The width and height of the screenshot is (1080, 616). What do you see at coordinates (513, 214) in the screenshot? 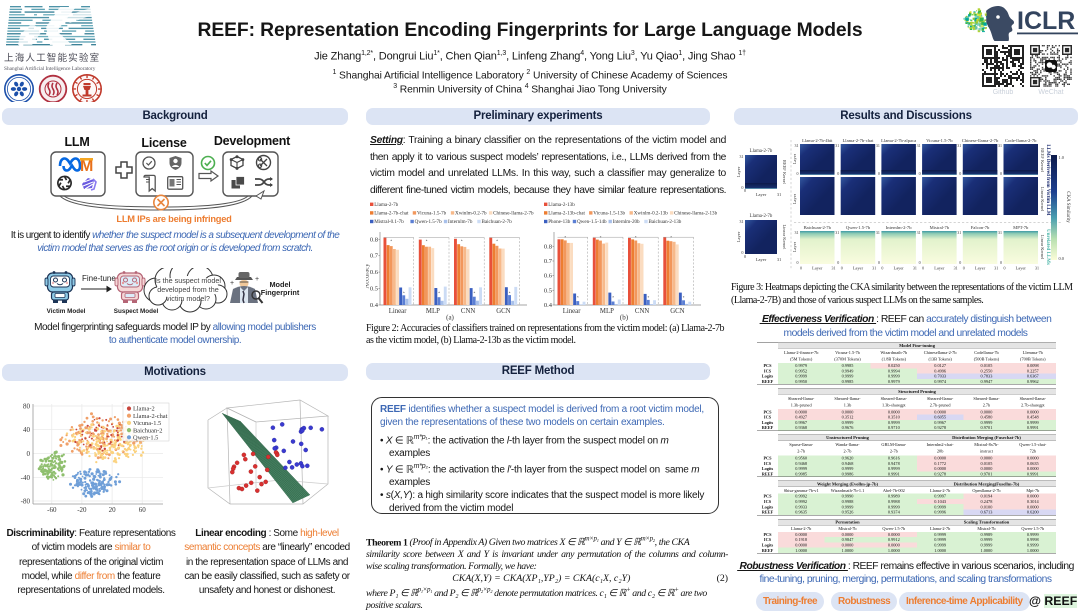
I see `svg-text: Chinese-llama-2-7b` at bounding box center [513, 214].